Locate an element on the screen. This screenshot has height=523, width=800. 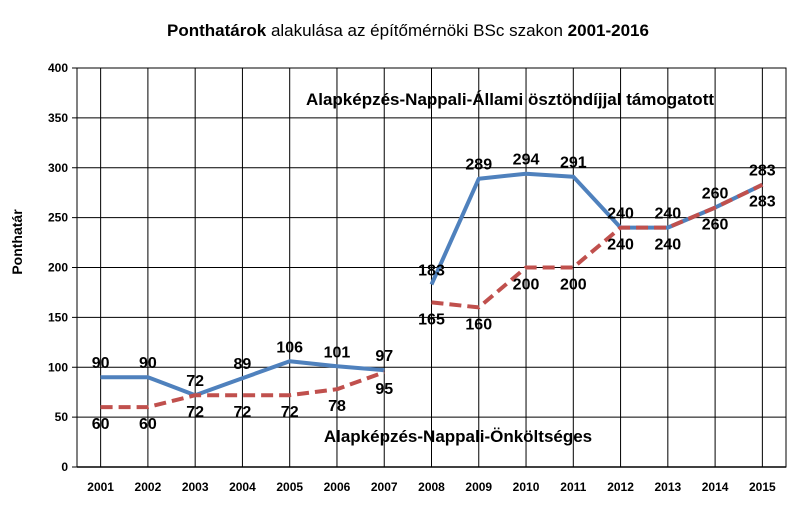
x-tick-label: 2013 is located at coordinates (667, 487).